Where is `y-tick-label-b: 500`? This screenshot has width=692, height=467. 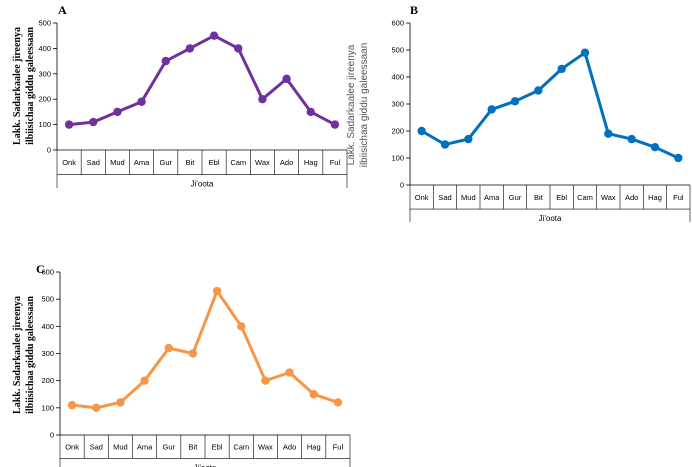 y-tick-label-b: 500 is located at coordinates (397, 50).